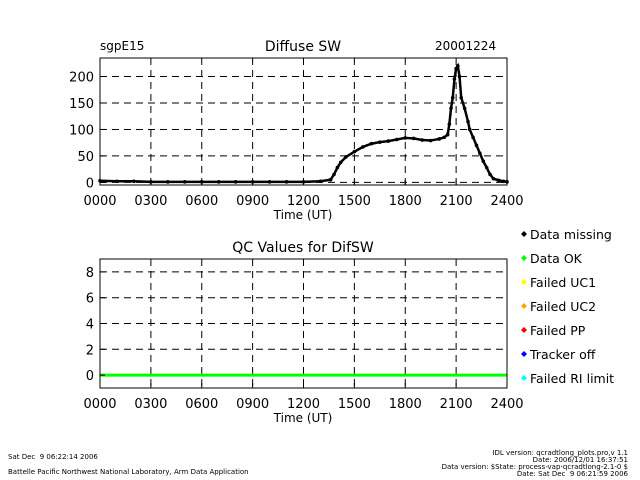 The height and width of the screenshot is (480, 640). I want to click on legend-item: Data OK, so click(552, 258).